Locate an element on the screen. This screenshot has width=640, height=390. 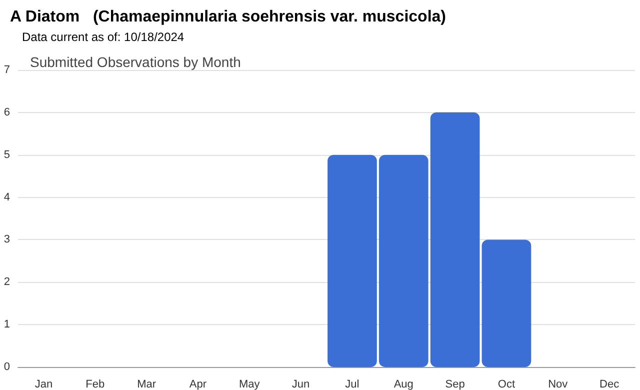
x-tick-label: May is located at coordinates (249, 384).